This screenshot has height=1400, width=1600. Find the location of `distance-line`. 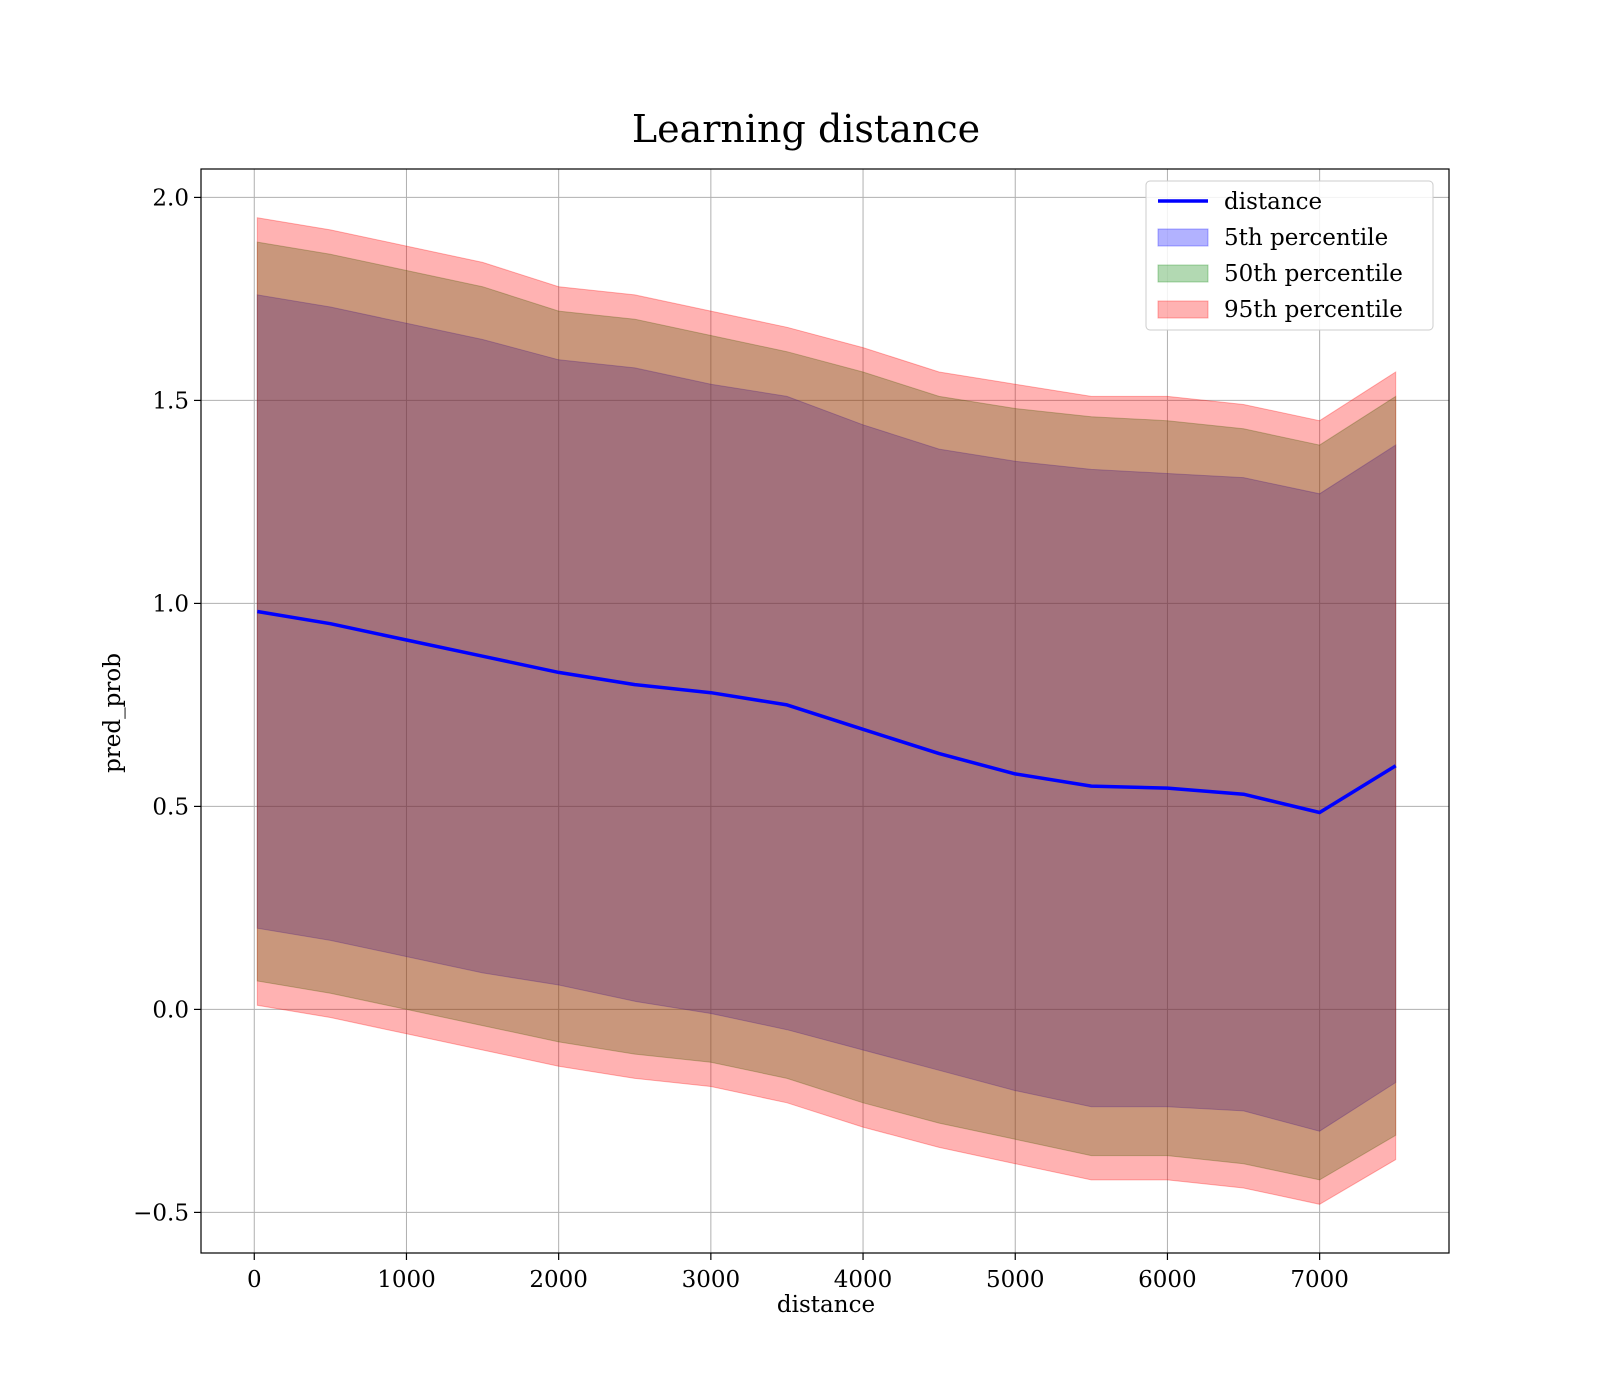

distance-line is located at coordinates (827, 712).